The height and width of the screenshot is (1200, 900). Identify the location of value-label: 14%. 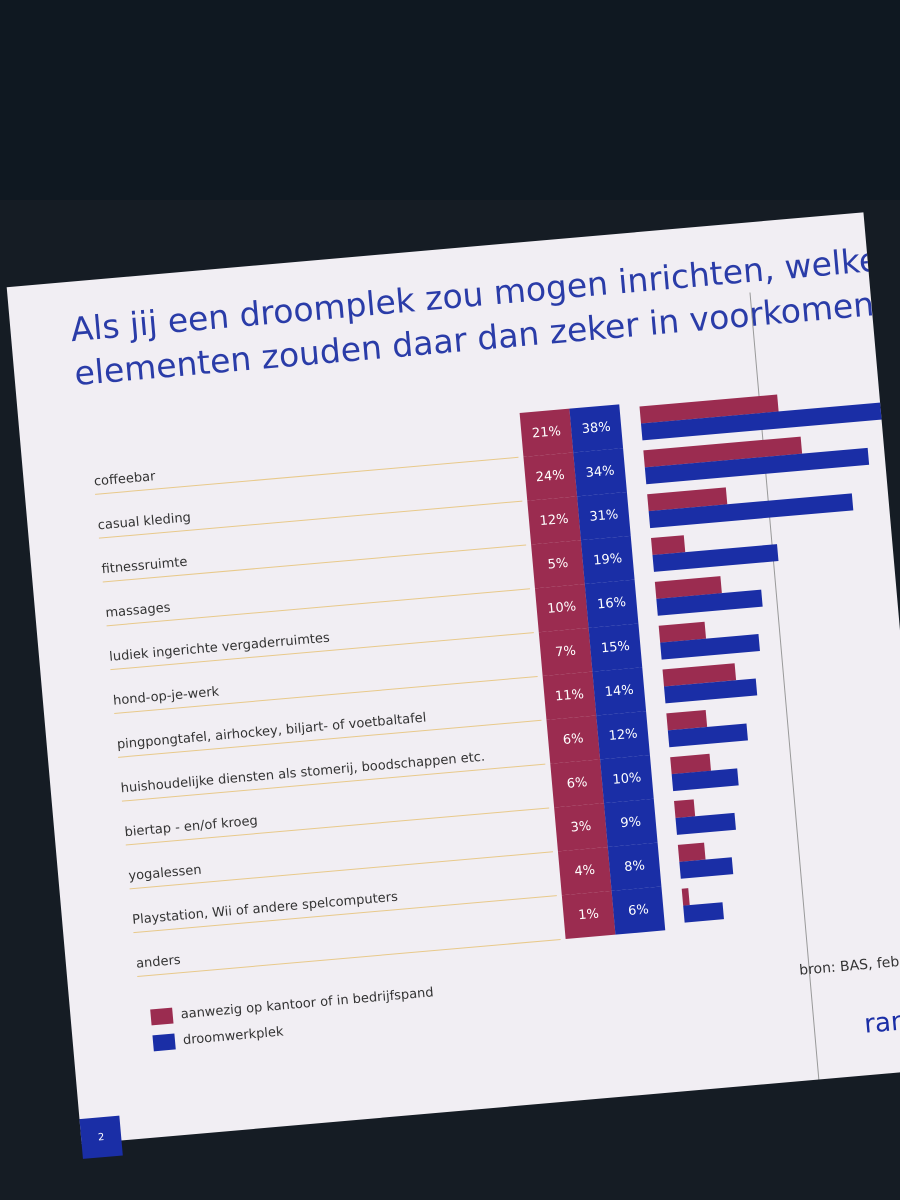
(619, 691).